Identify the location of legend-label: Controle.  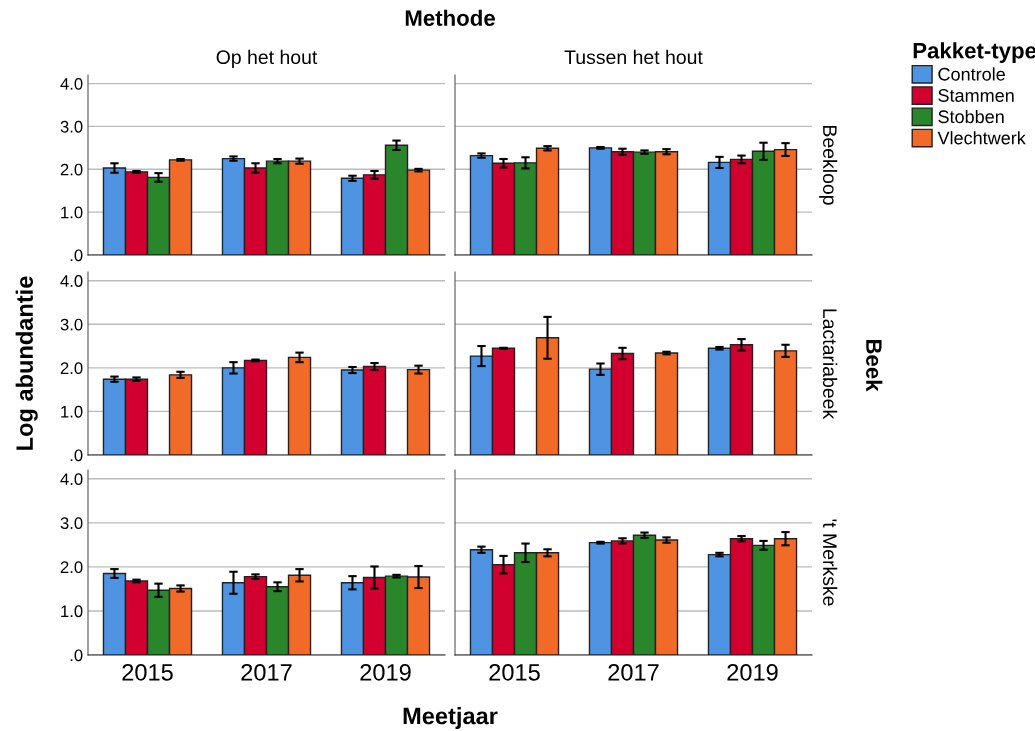
(971, 74).